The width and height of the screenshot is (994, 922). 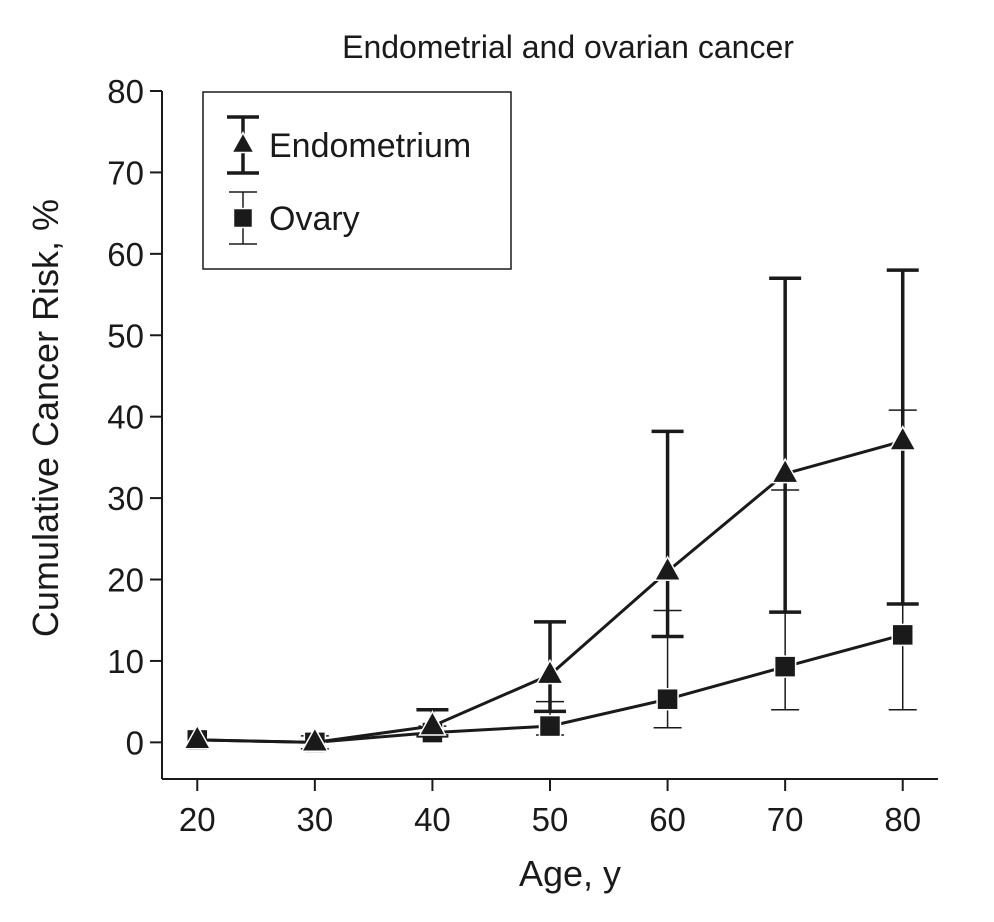 I want to click on y-tick-label: 60, so click(x=125, y=254).